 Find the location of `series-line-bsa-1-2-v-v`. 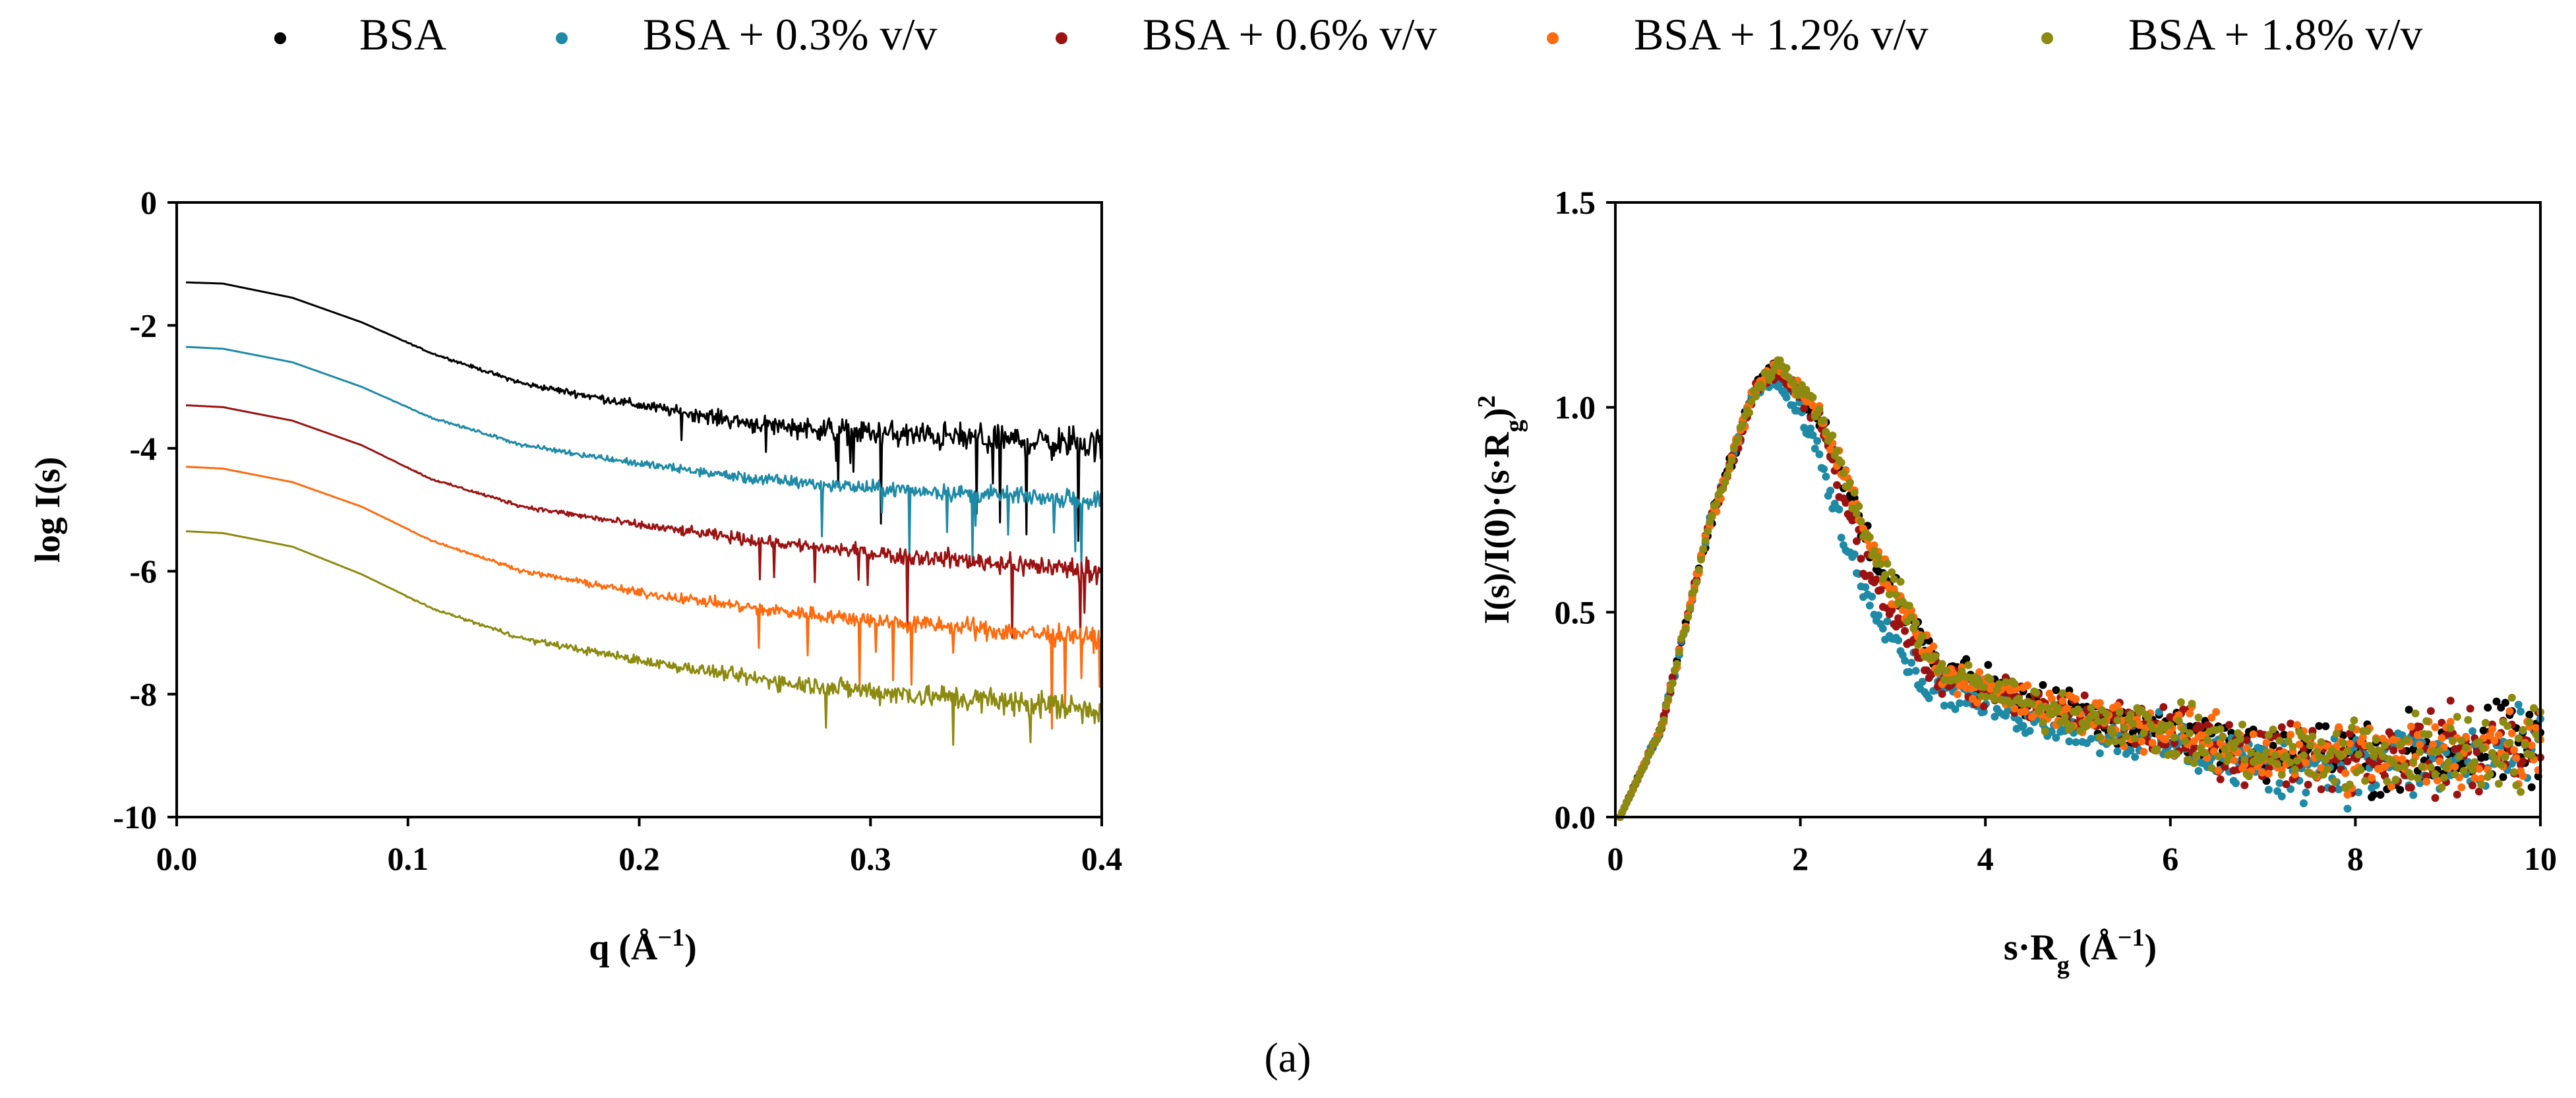

series-line-bsa-1-2-v-v is located at coordinates (644, 598).